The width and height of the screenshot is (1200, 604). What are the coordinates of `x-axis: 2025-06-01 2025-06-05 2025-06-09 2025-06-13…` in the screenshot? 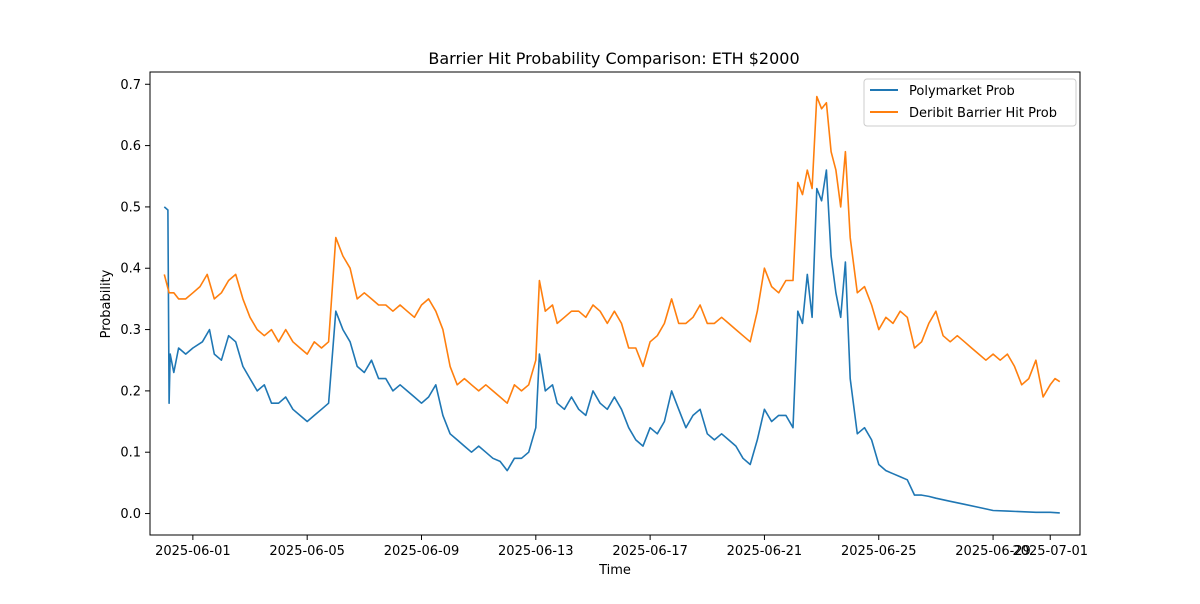 It's located at (621, 547).